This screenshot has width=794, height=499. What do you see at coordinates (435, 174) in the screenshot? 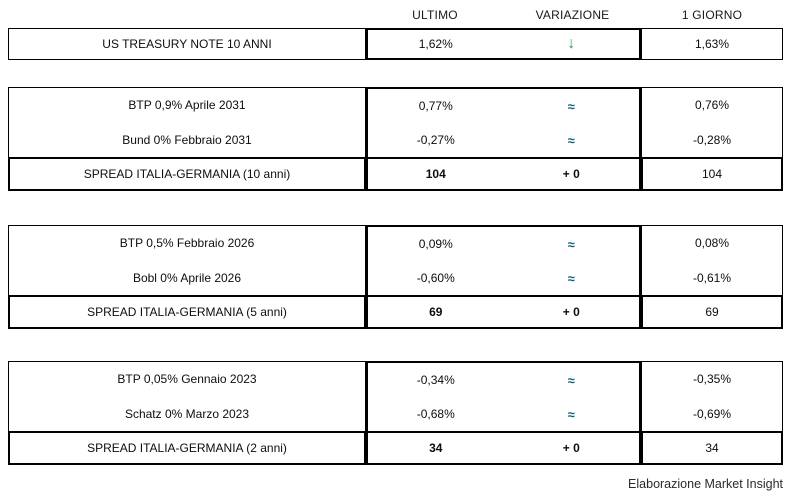
I see `spread-ultimo-value: 104` at bounding box center [435, 174].